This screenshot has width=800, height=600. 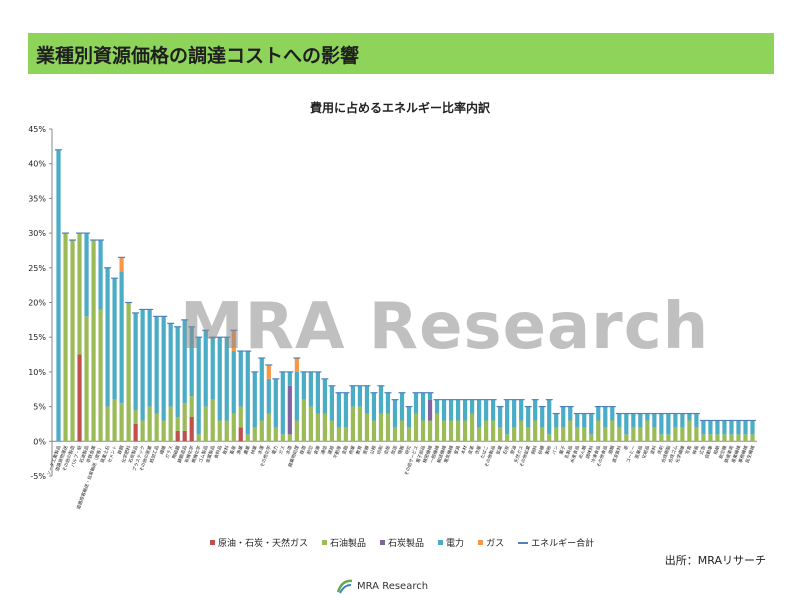 I want to click on x-tick-label: パン, so click(x=555, y=449).